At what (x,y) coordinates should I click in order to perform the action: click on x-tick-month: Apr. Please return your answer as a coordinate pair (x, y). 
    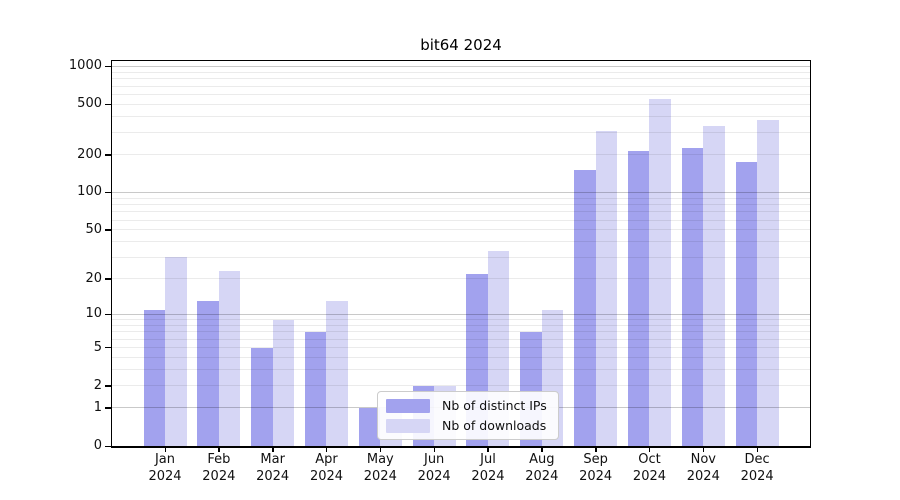
    Looking at the image, I should click on (326, 459).